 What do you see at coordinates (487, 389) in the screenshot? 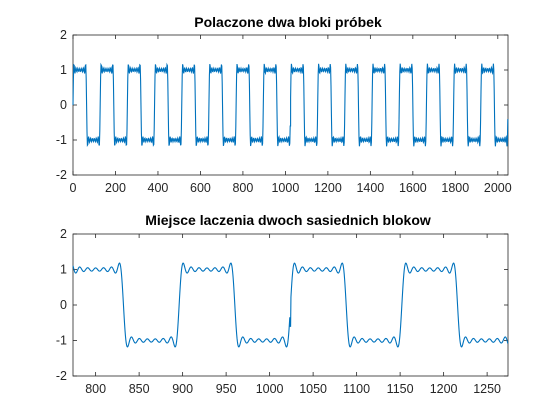
I see `bottom-plot-x-tick-label: 1250` at bounding box center [487, 389].